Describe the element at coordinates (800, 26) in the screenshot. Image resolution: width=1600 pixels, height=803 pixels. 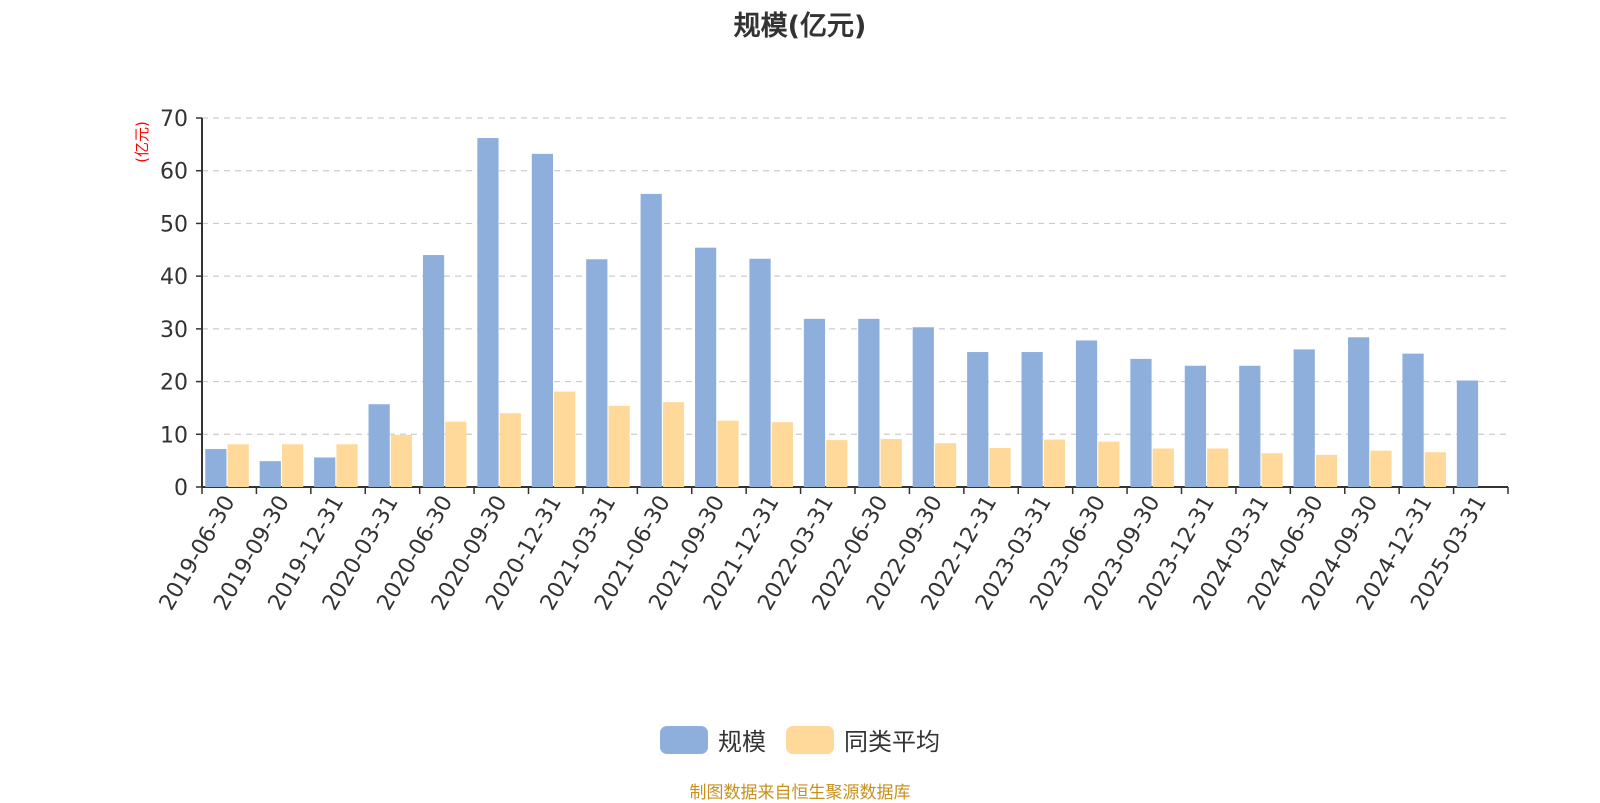
I see `chart-title: 规模(亿元)` at that location.